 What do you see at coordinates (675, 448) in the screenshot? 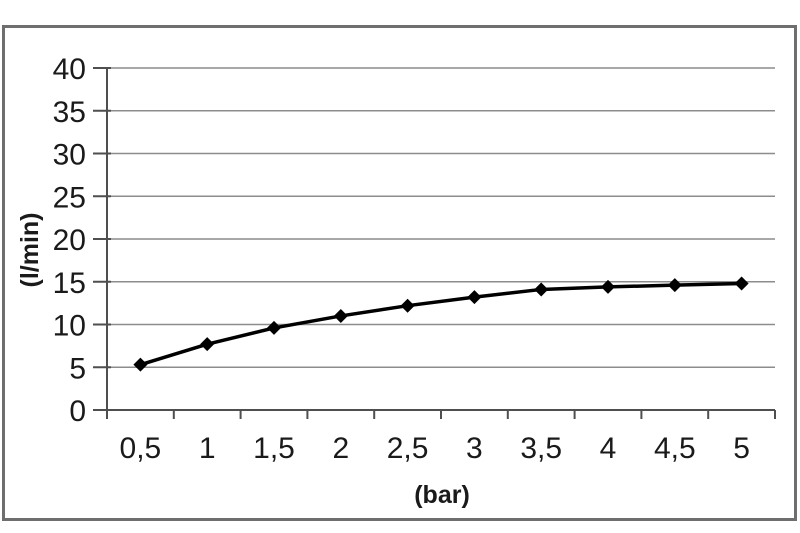
I see `x-tick-label: 4,5` at bounding box center [675, 448].